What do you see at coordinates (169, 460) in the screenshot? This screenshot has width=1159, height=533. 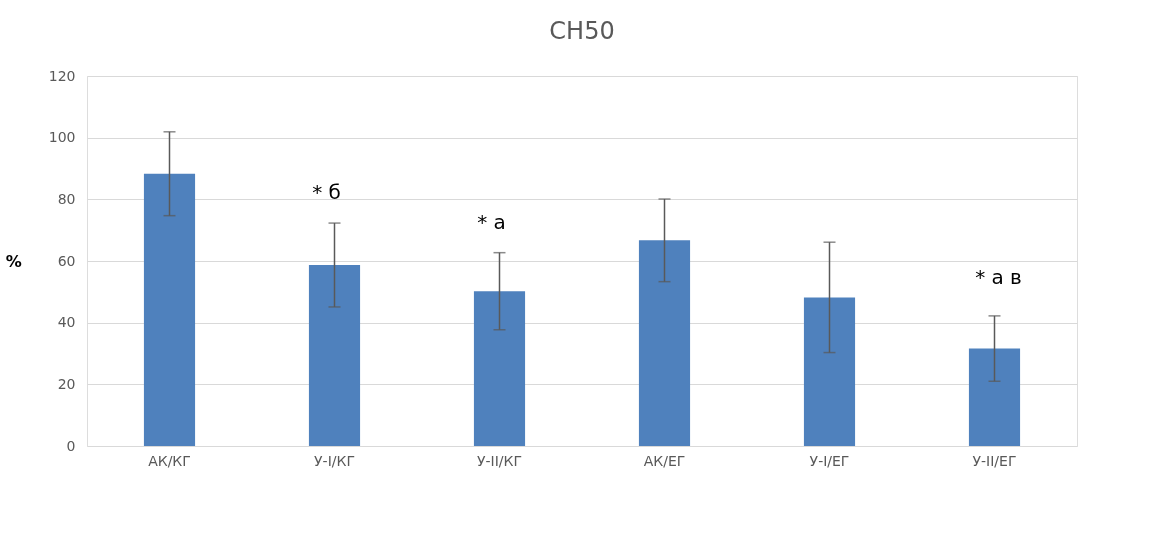 I see `x-tick-label: АК/КГ` at bounding box center [169, 460].